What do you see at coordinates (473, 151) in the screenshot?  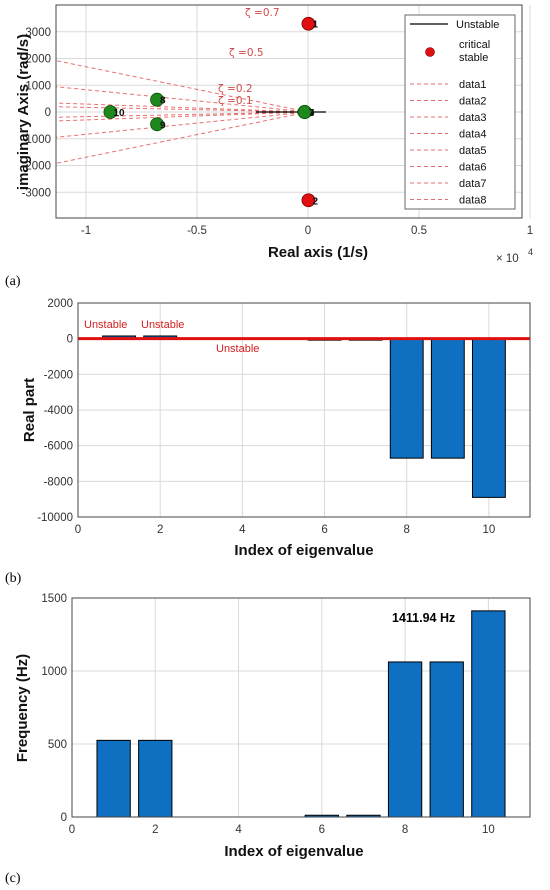 I see `legend-label-data5: data5` at bounding box center [473, 151].